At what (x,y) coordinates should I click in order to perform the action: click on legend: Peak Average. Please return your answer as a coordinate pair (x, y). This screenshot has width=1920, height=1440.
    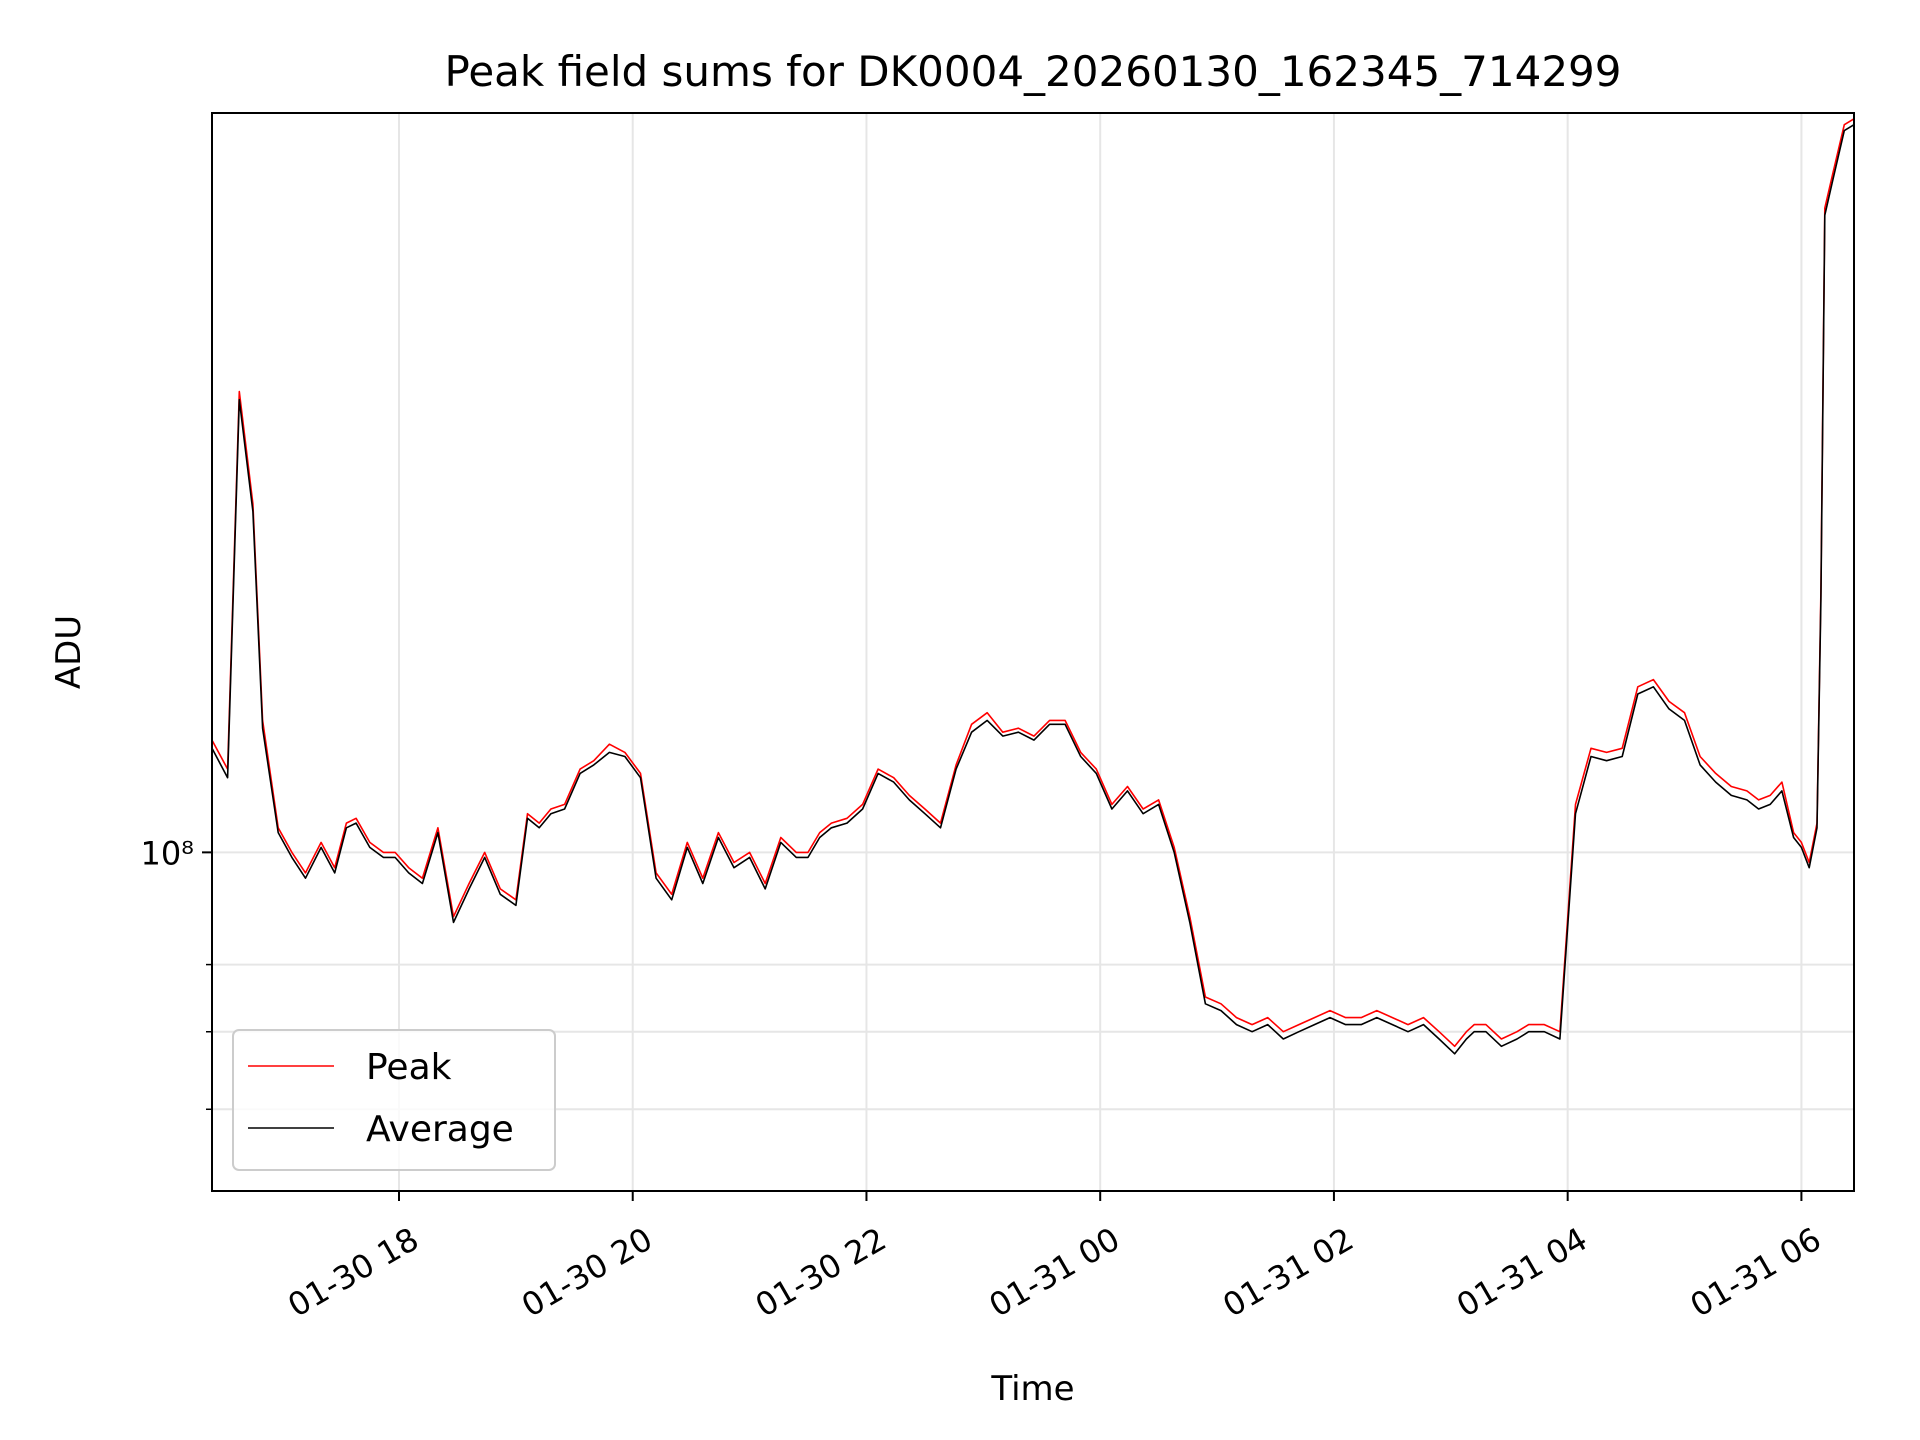
    Looking at the image, I should click on (394, 1100).